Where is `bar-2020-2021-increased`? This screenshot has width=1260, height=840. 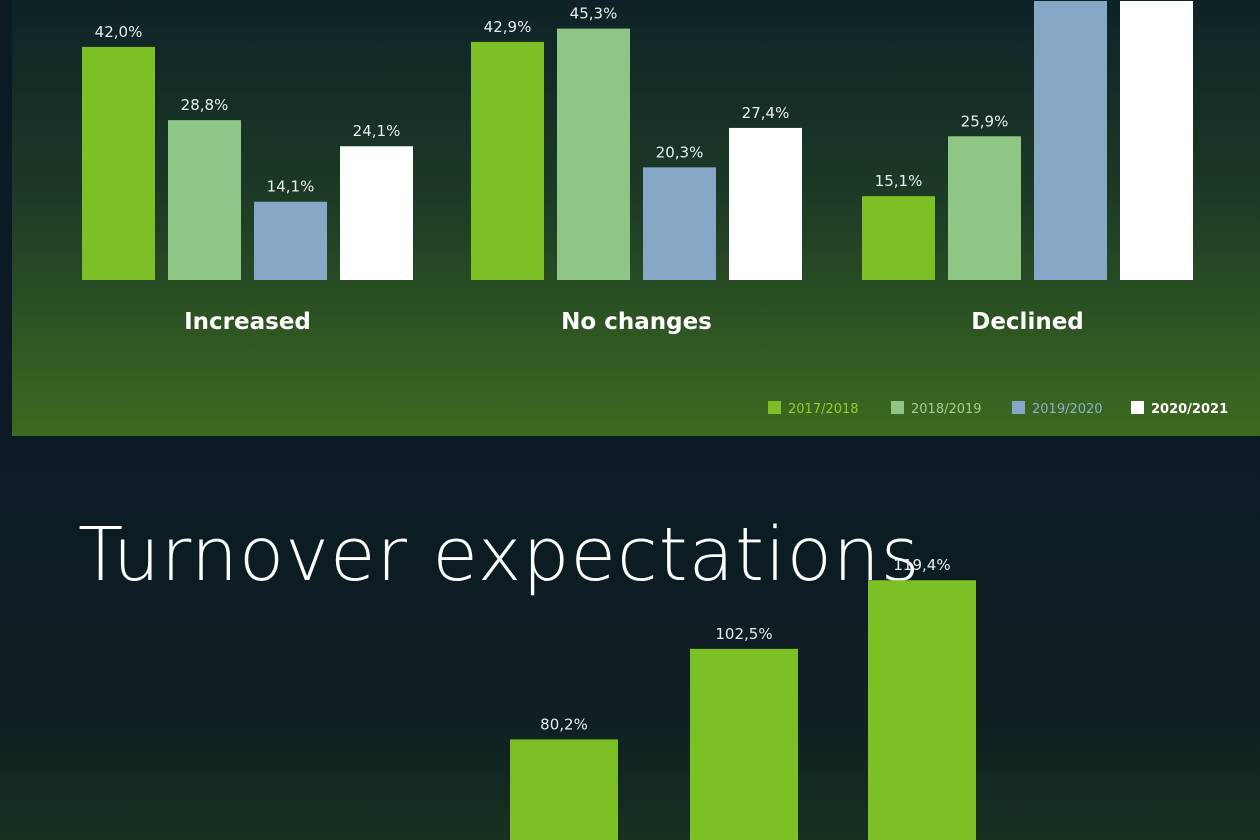 bar-2020-2021-increased is located at coordinates (376, 213).